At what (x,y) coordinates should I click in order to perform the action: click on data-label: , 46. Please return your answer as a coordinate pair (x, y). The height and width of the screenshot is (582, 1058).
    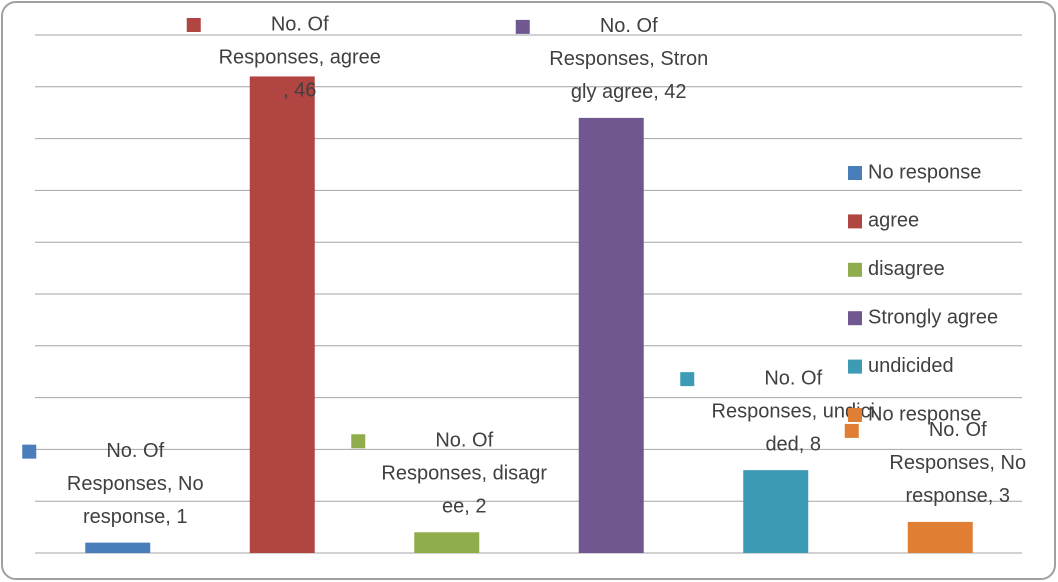
    Looking at the image, I should click on (299, 90).